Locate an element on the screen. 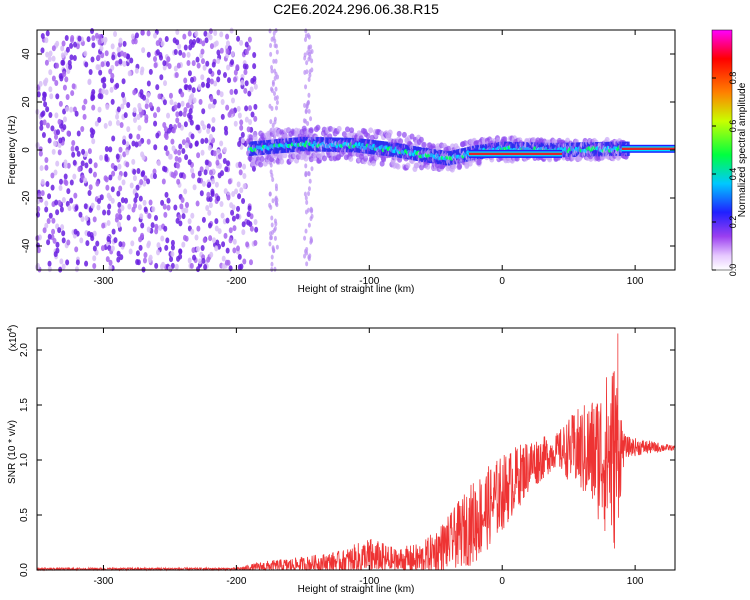  snr-y-tick-label: 1.5 is located at coordinates (24, 405).